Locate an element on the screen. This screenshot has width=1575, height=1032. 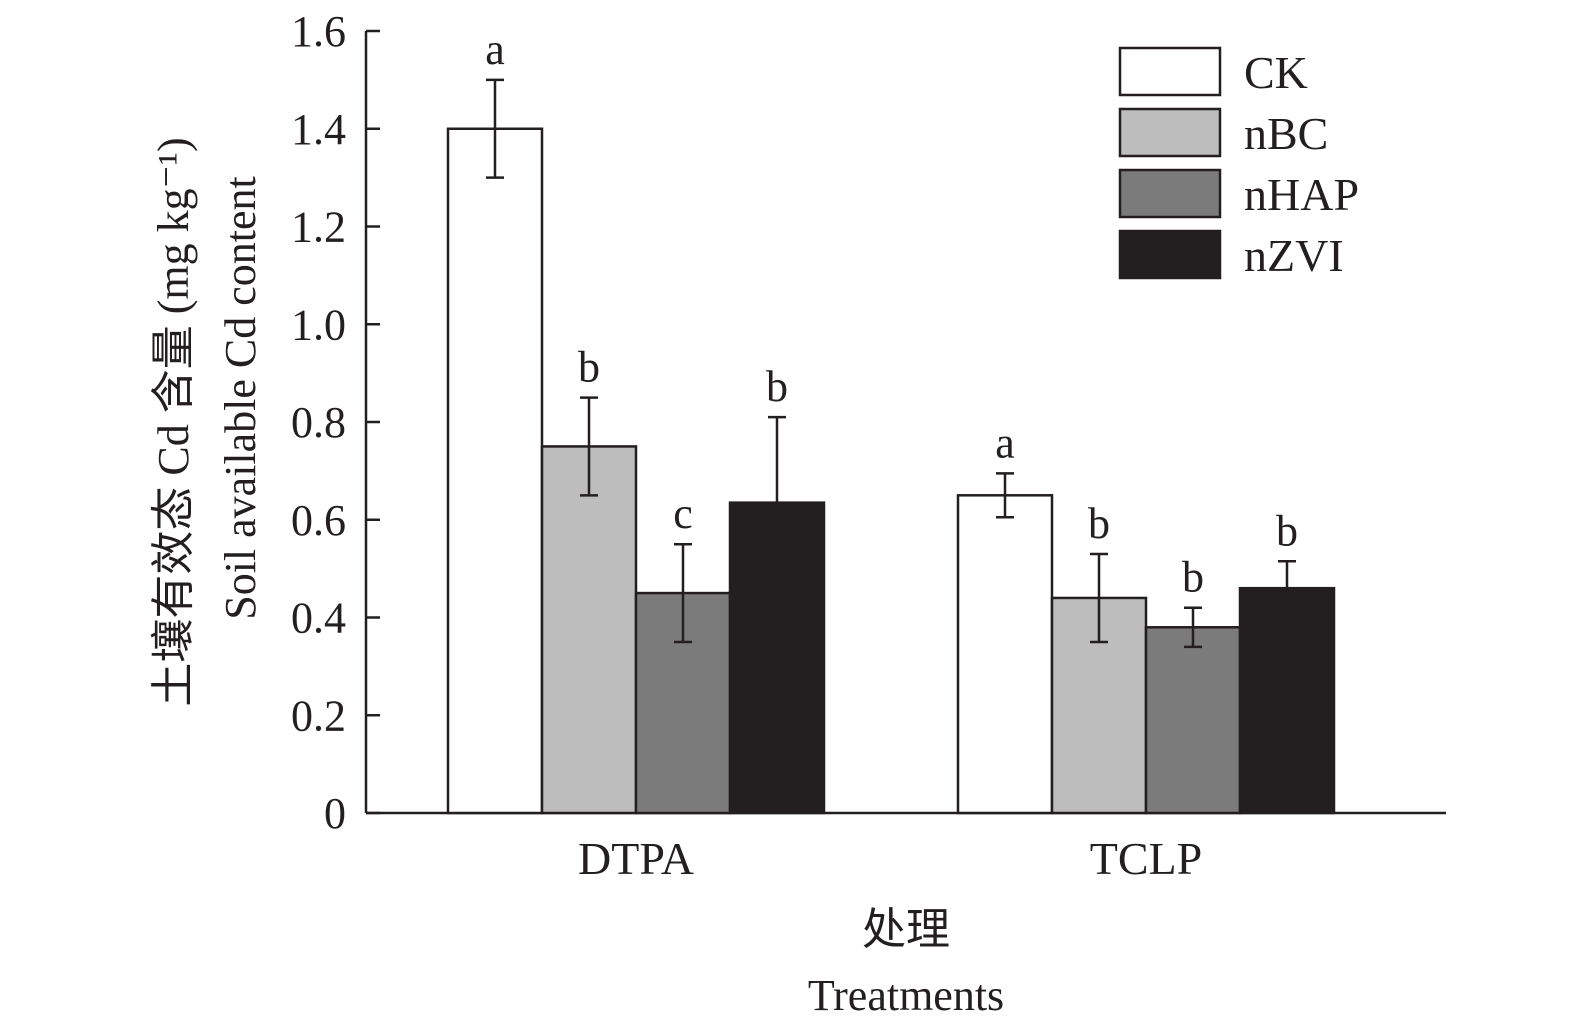
y-axis-title-cn: 土壤有效态 Cd 含量 (mg kg⁻¹) is located at coordinates (173, 421).